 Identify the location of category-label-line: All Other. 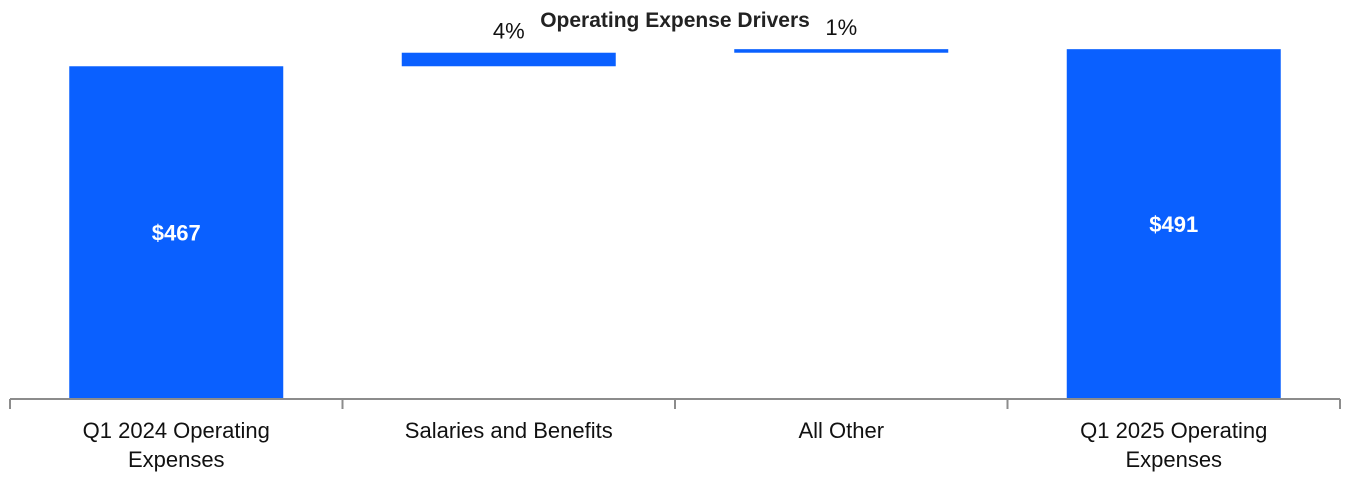
(841, 430).